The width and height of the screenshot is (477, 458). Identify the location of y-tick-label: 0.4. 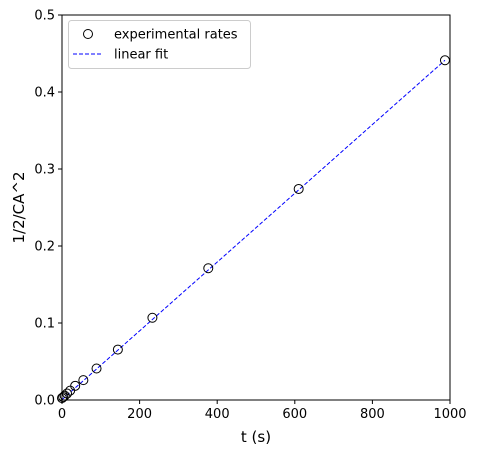
(44, 93).